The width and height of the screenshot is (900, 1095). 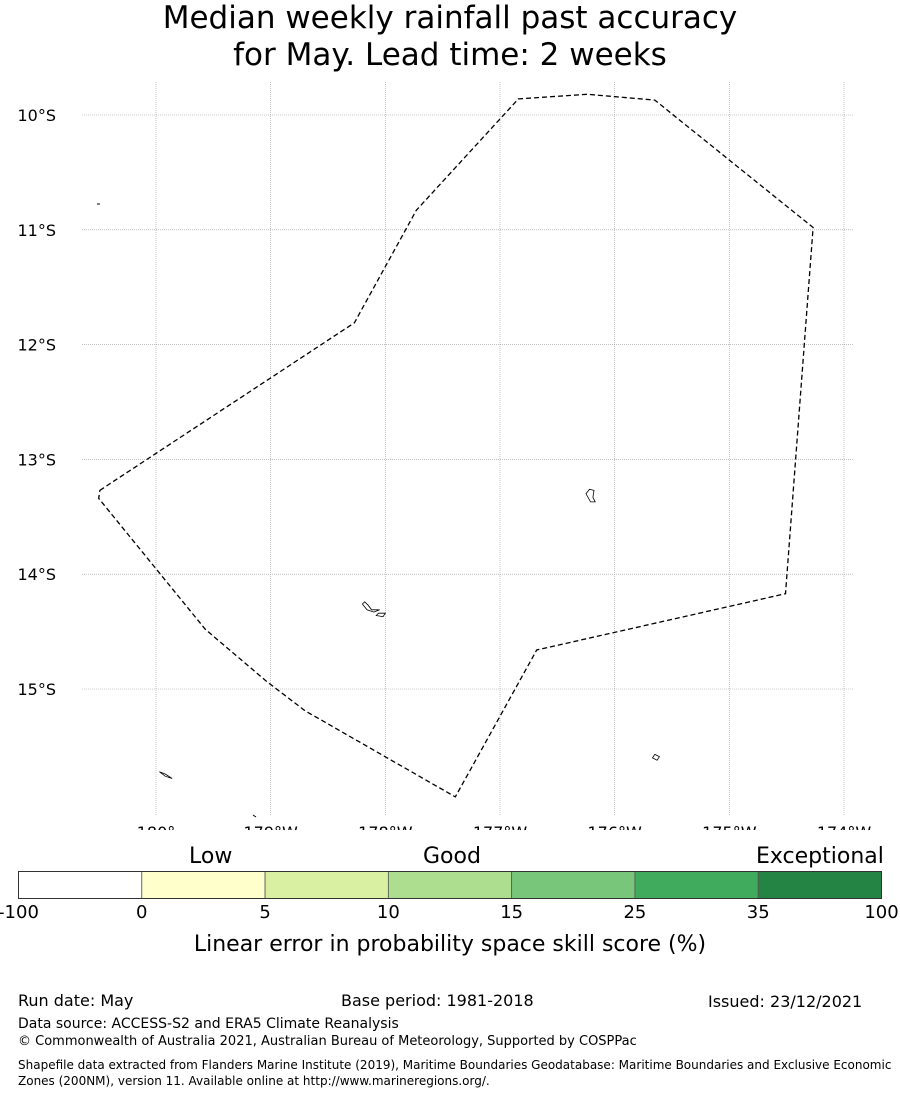 What do you see at coordinates (785, 1001) in the screenshot?
I see `issued-date: Issued: 23/12/2021` at bounding box center [785, 1001].